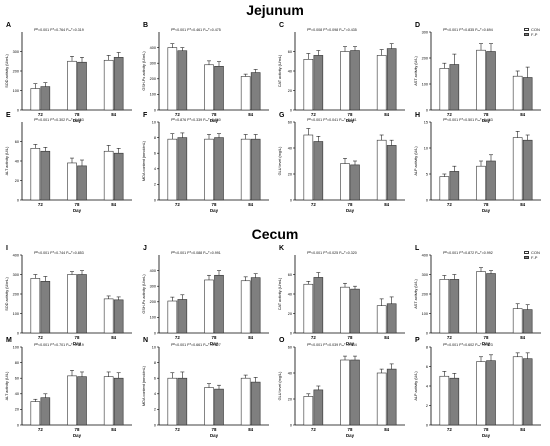 Image resolution: width=550 pixels, height=446 pixels. I want to click on y-tick-label: 2, so click(155, 185).